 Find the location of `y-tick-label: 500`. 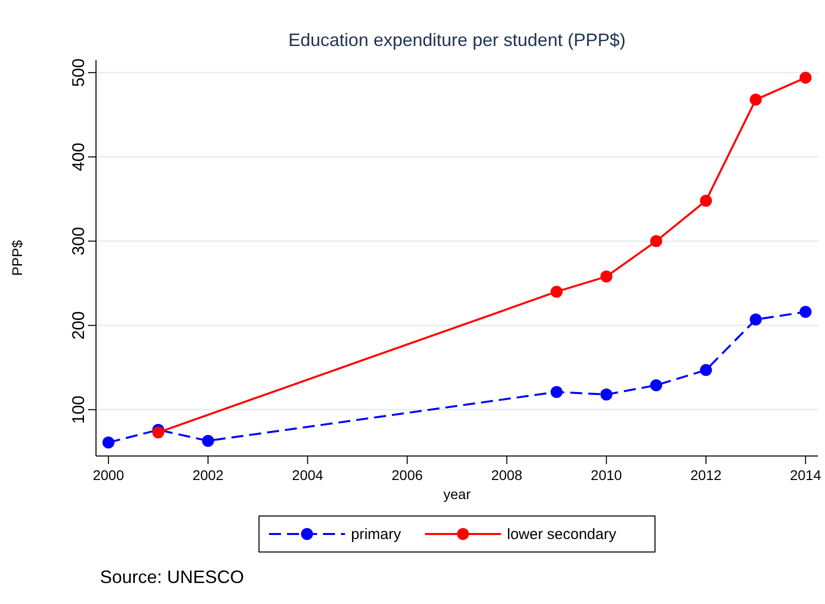

y-tick-label: 500 is located at coordinates (78, 72).